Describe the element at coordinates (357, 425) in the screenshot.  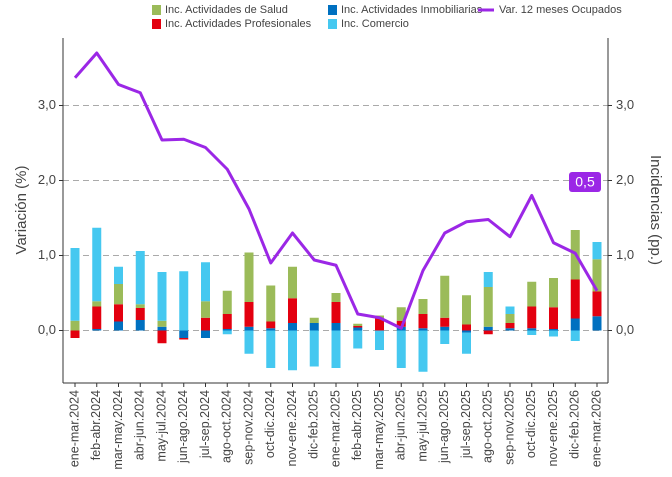
I see `x-tick-label: feb-abr.2025` at that location.